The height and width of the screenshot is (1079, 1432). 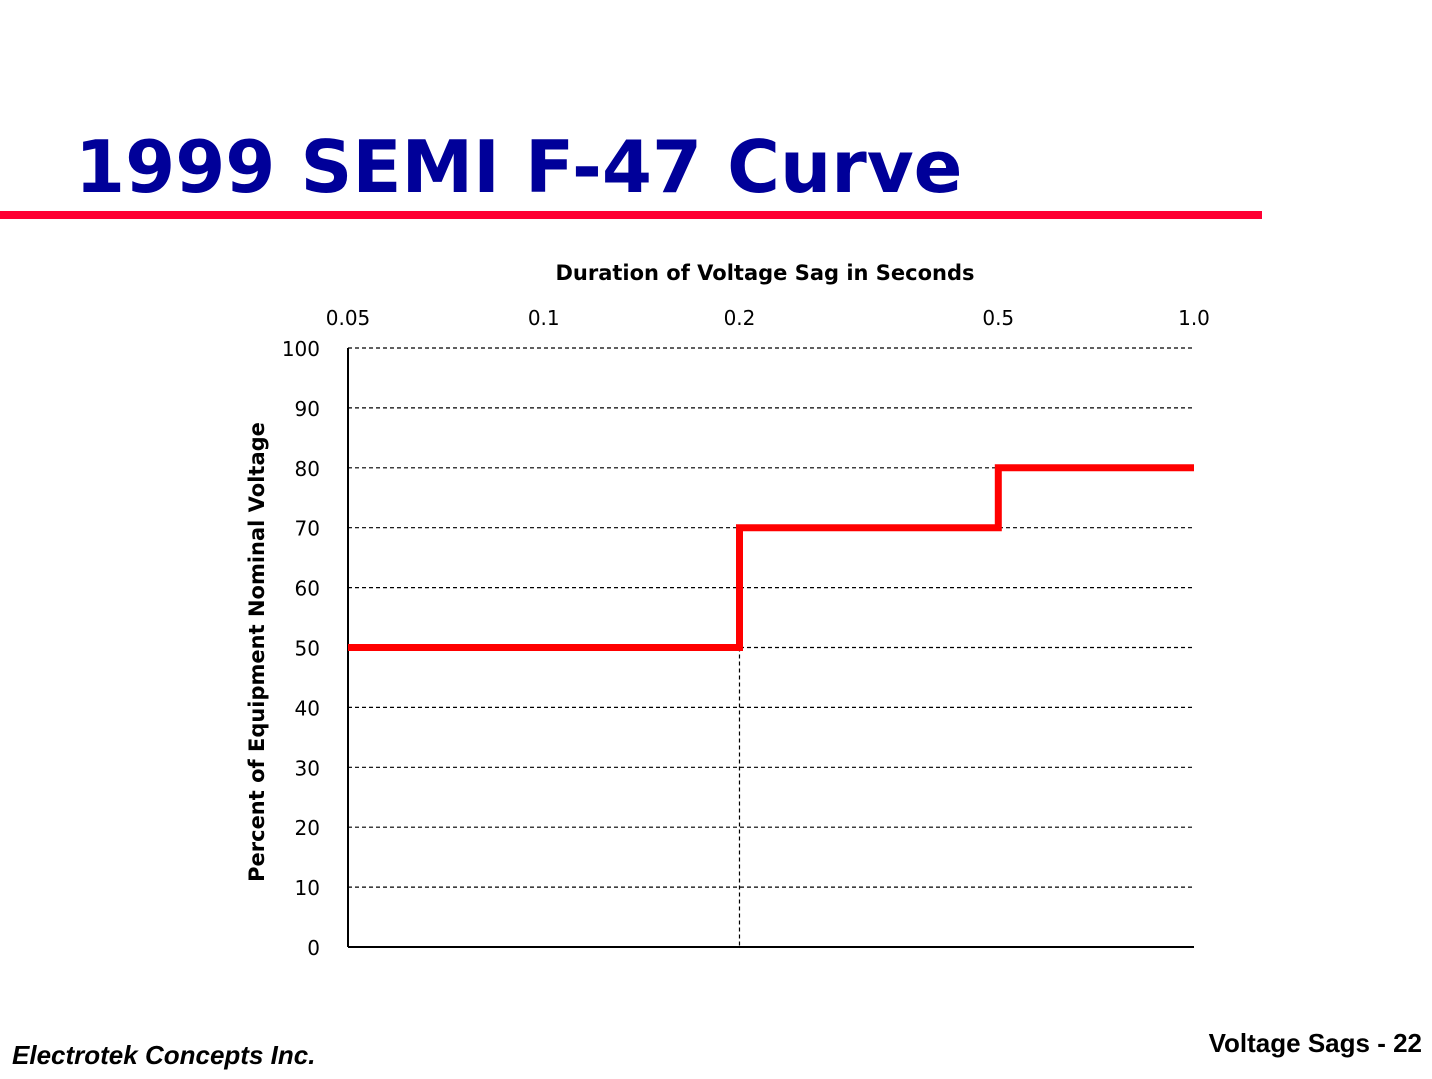 I want to click on y-tick-label: 10, so click(x=307, y=888).